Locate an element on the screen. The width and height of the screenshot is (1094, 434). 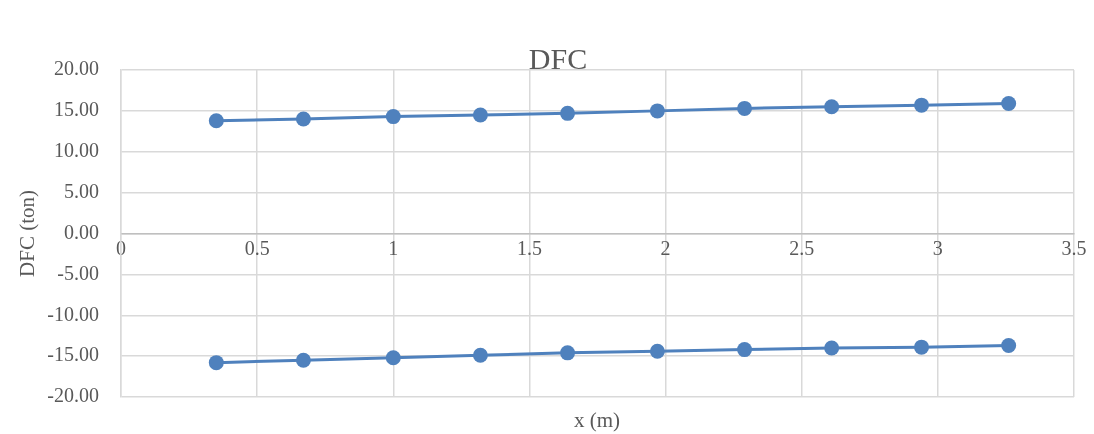
y-tick-label: 15.00 is located at coordinates (76, 109).